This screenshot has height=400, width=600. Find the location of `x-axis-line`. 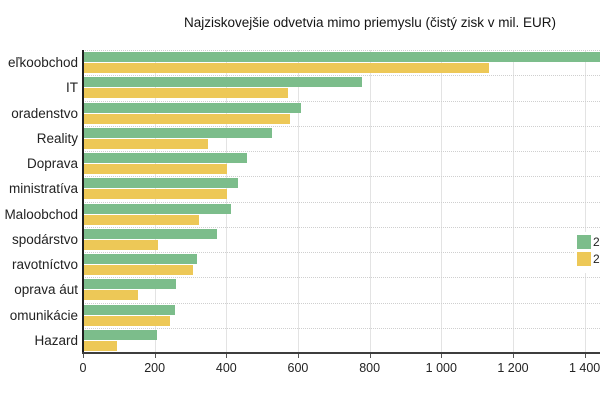

x-axis-line is located at coordinates (341, 353).